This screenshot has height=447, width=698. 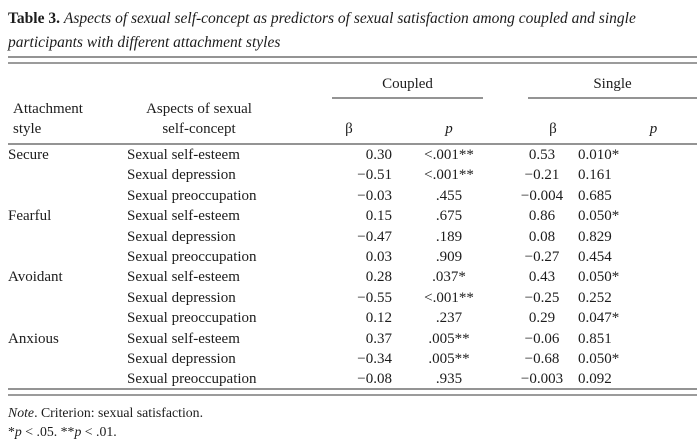 What do you see at coordinates (542, 257) in the screenshot?
I see `single-beta-cell: −0.27` at bounding box center [542, 257].